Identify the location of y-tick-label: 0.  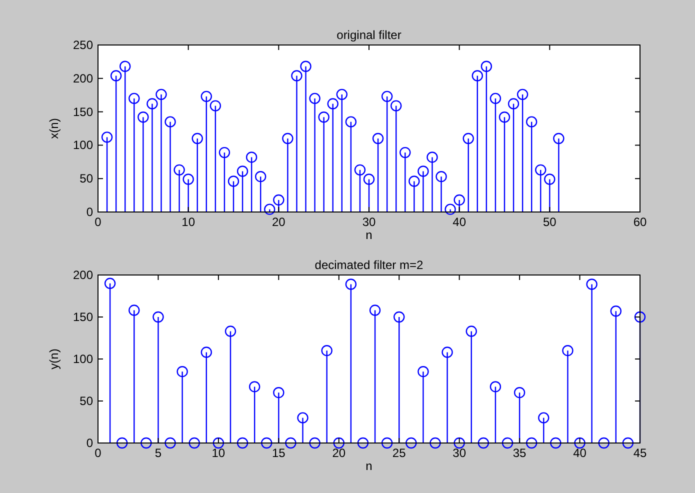
(90, 212).